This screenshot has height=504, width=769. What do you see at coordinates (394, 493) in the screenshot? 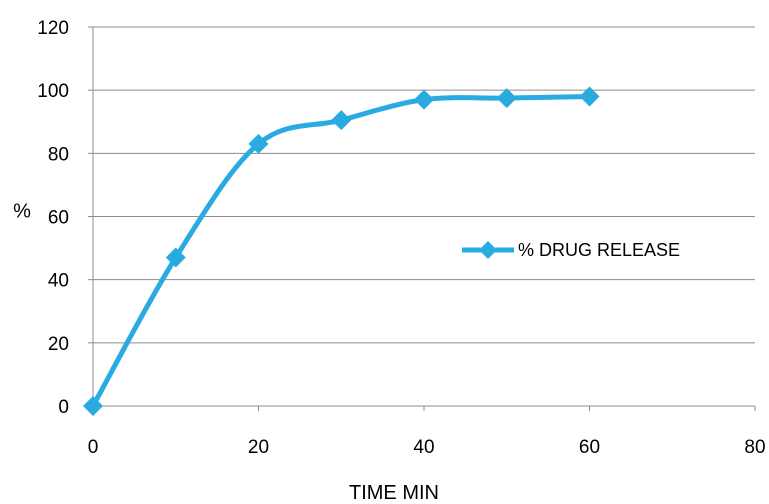
I see `x-axis-title: TIME MIN` at bounding box center [394, 493].